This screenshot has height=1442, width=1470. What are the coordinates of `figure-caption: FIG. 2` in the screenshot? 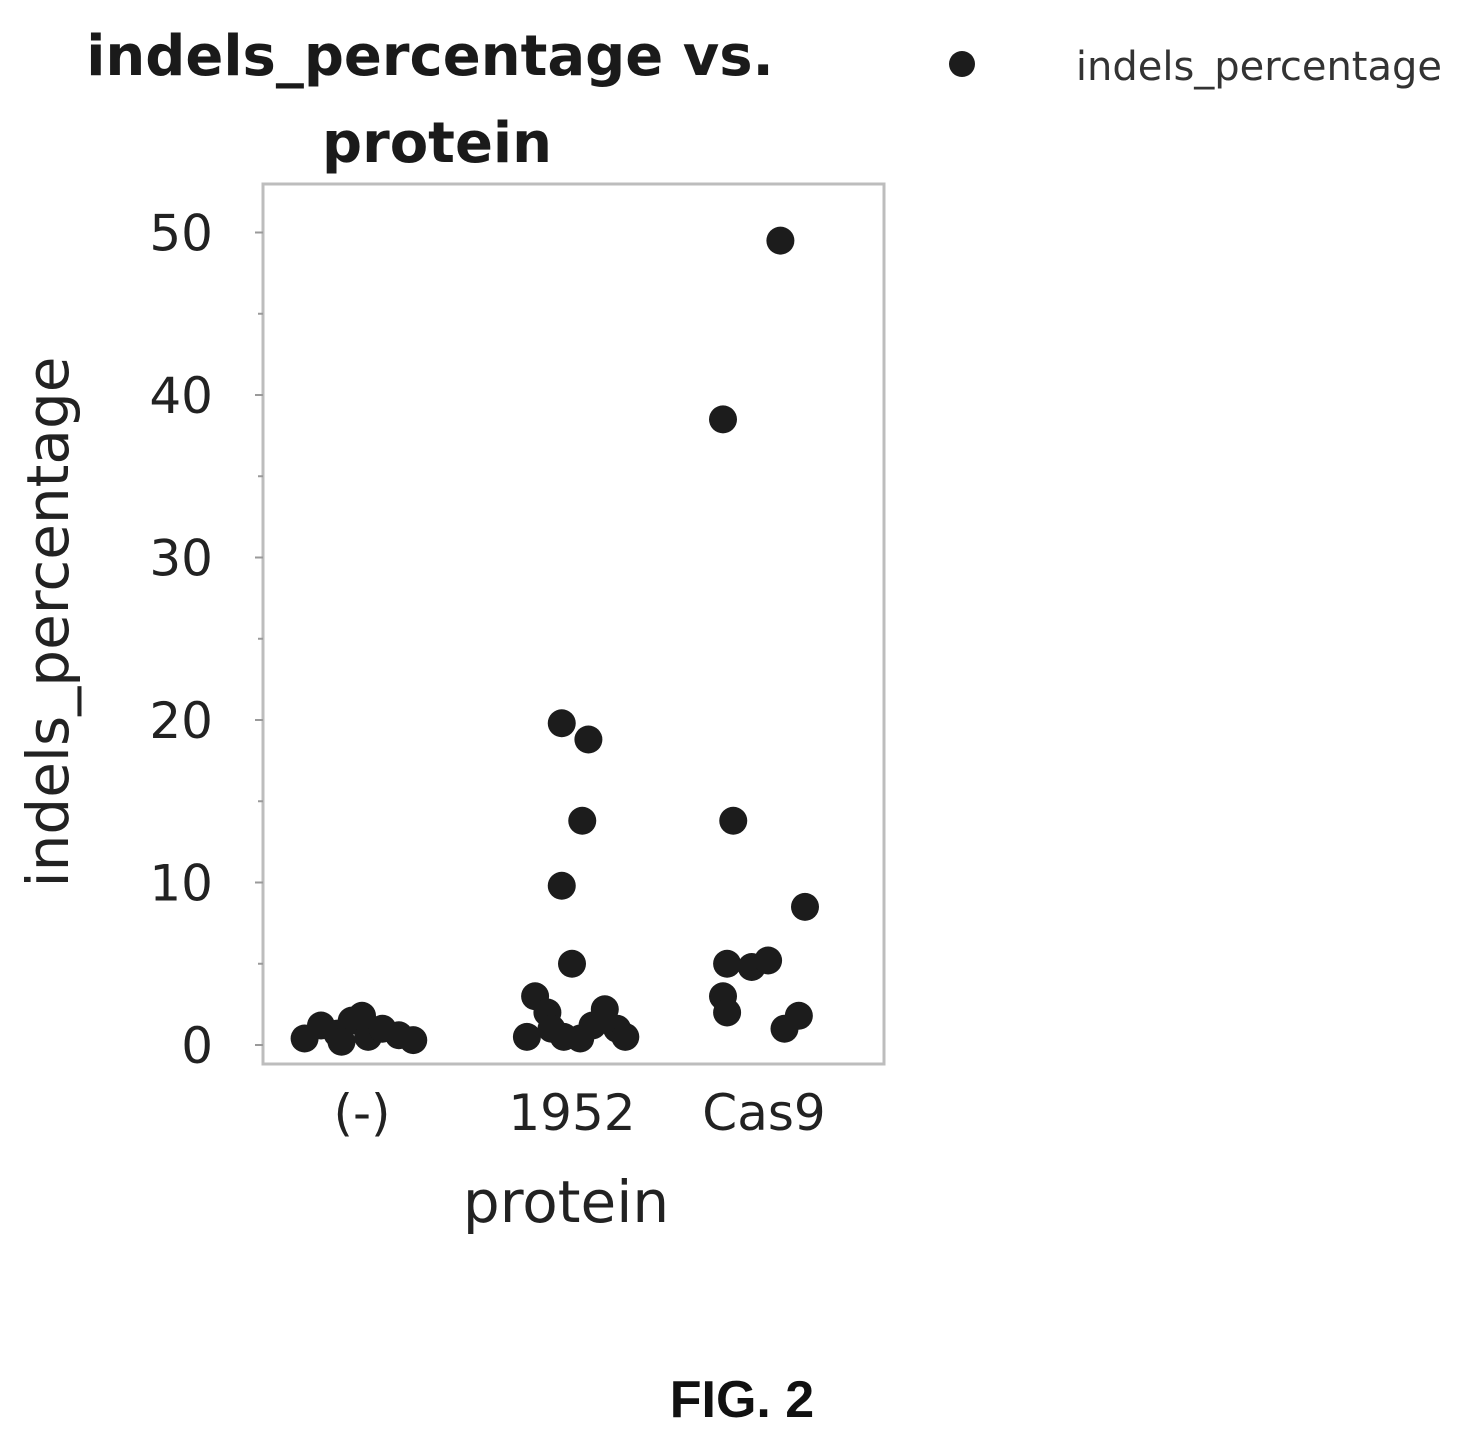 It's located at (742, 1400).